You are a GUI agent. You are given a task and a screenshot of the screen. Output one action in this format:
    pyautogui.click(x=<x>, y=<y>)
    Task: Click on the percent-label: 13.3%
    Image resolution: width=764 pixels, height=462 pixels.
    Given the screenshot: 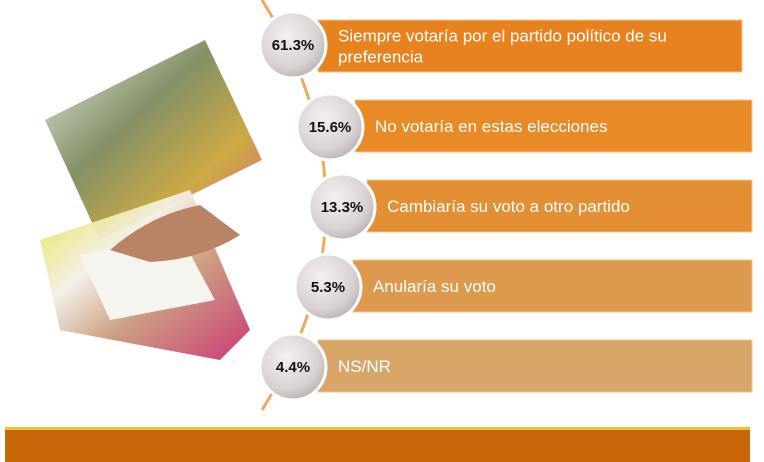 What is the action you would take?
    pyautogui.click(x=342, y=207)
    